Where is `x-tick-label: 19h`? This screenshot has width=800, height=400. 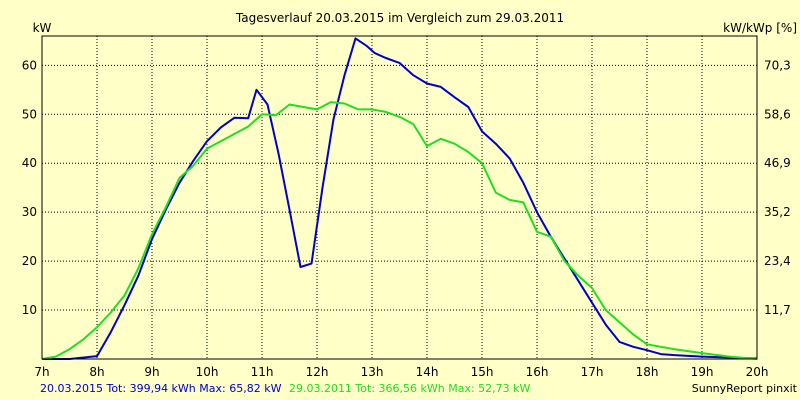
x-tick-label: 19h is located at coordinates (702, 372).